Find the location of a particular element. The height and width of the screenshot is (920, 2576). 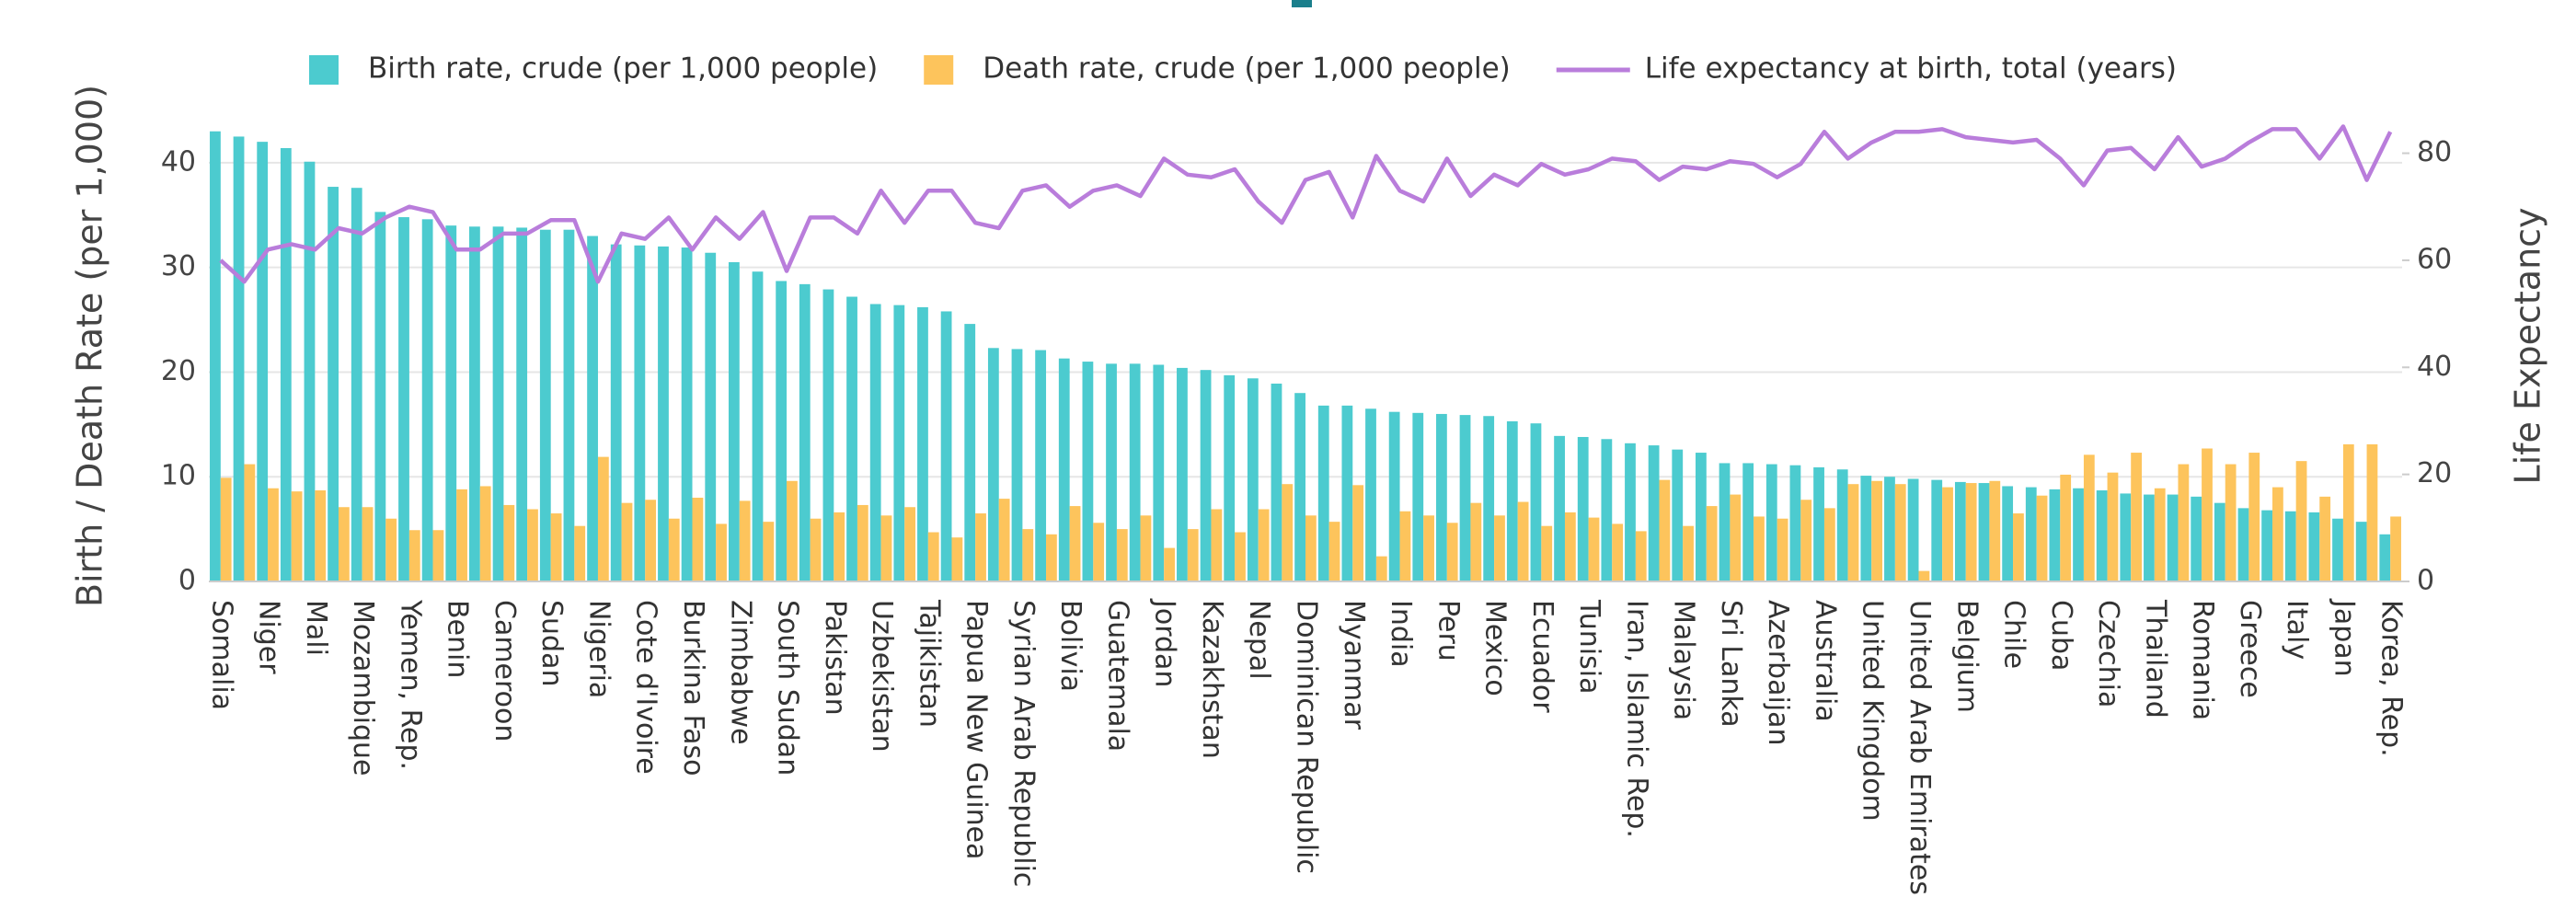

legend-label: Life expectancy at birth, total (years) is located at coordinates (1911, 69).